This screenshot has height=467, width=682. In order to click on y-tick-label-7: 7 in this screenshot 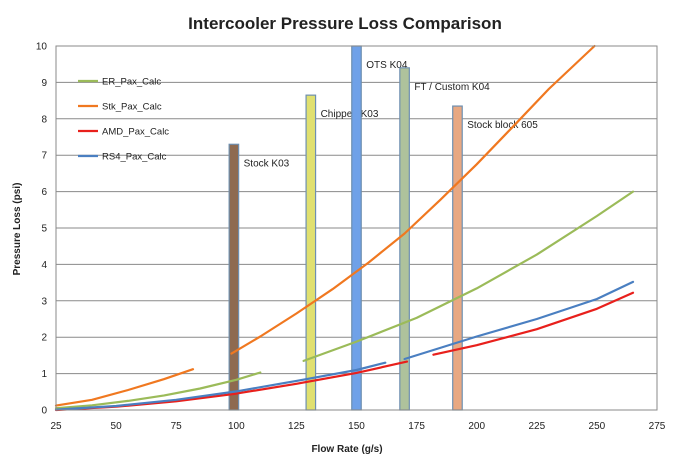, I will do `click(44, 156)`.